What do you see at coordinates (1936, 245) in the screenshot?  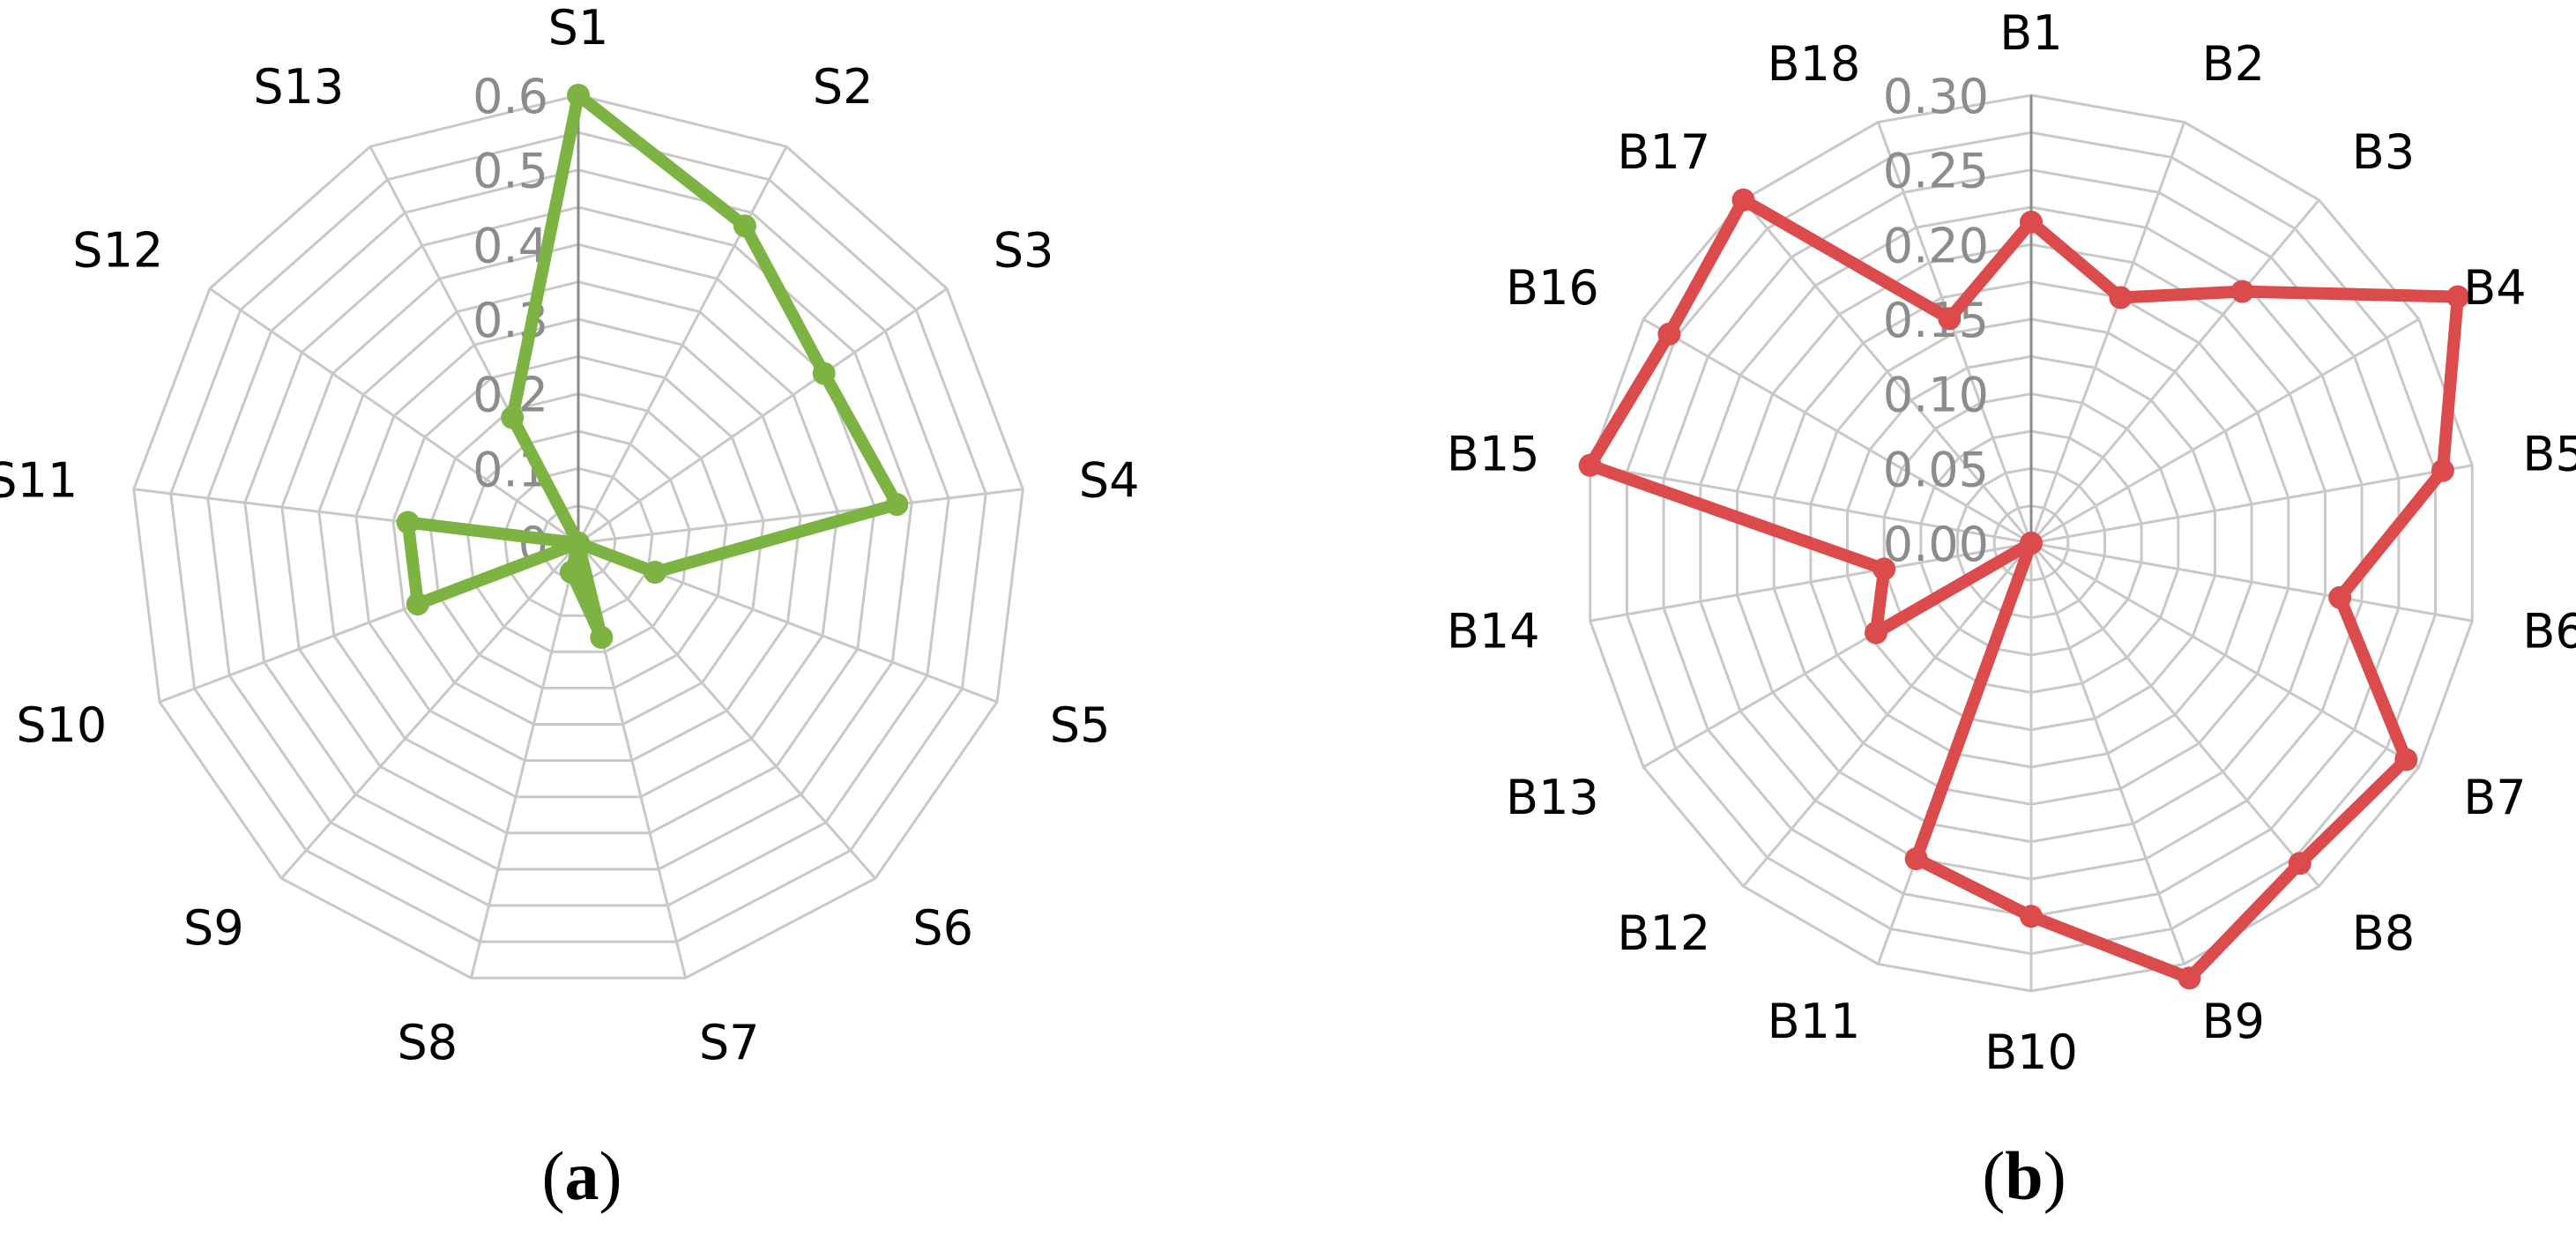 I see `tick-label: 0.20` at bounding box center [1936, 245].